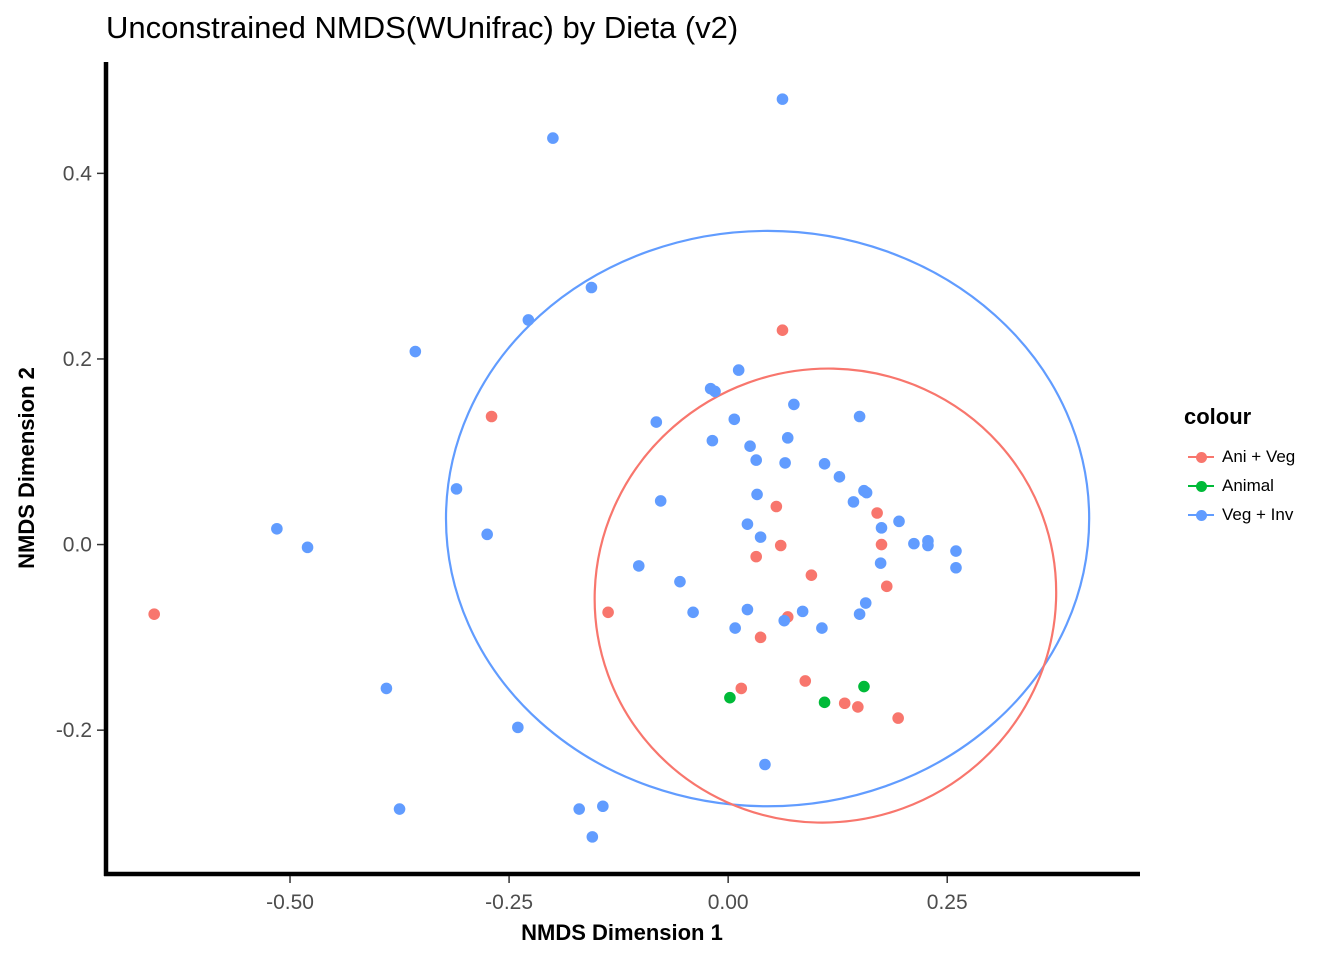  Describe the element at coordinates (80, 452) in the screenshot. I see `y-axis-ticks: -0.2 0.0 0.2 0.4` at that location.